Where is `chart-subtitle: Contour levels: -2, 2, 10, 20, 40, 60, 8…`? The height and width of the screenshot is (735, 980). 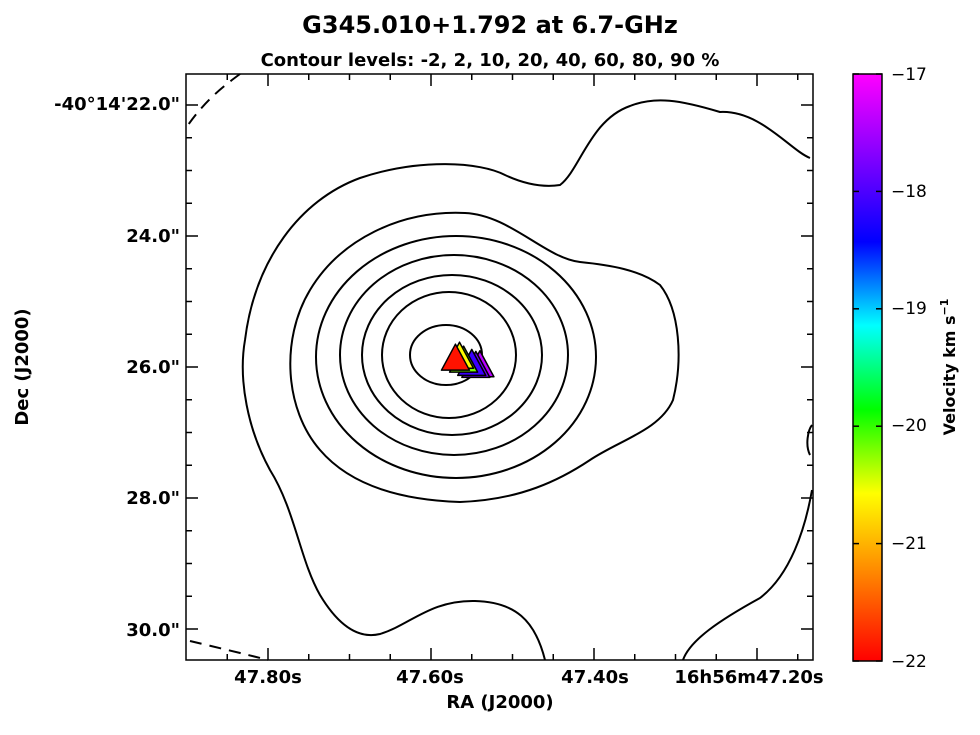
chart-subtitle: Contour levels: -2, 2, 10, 20, 40, 60, 8… is located at coordinates (490, 60).